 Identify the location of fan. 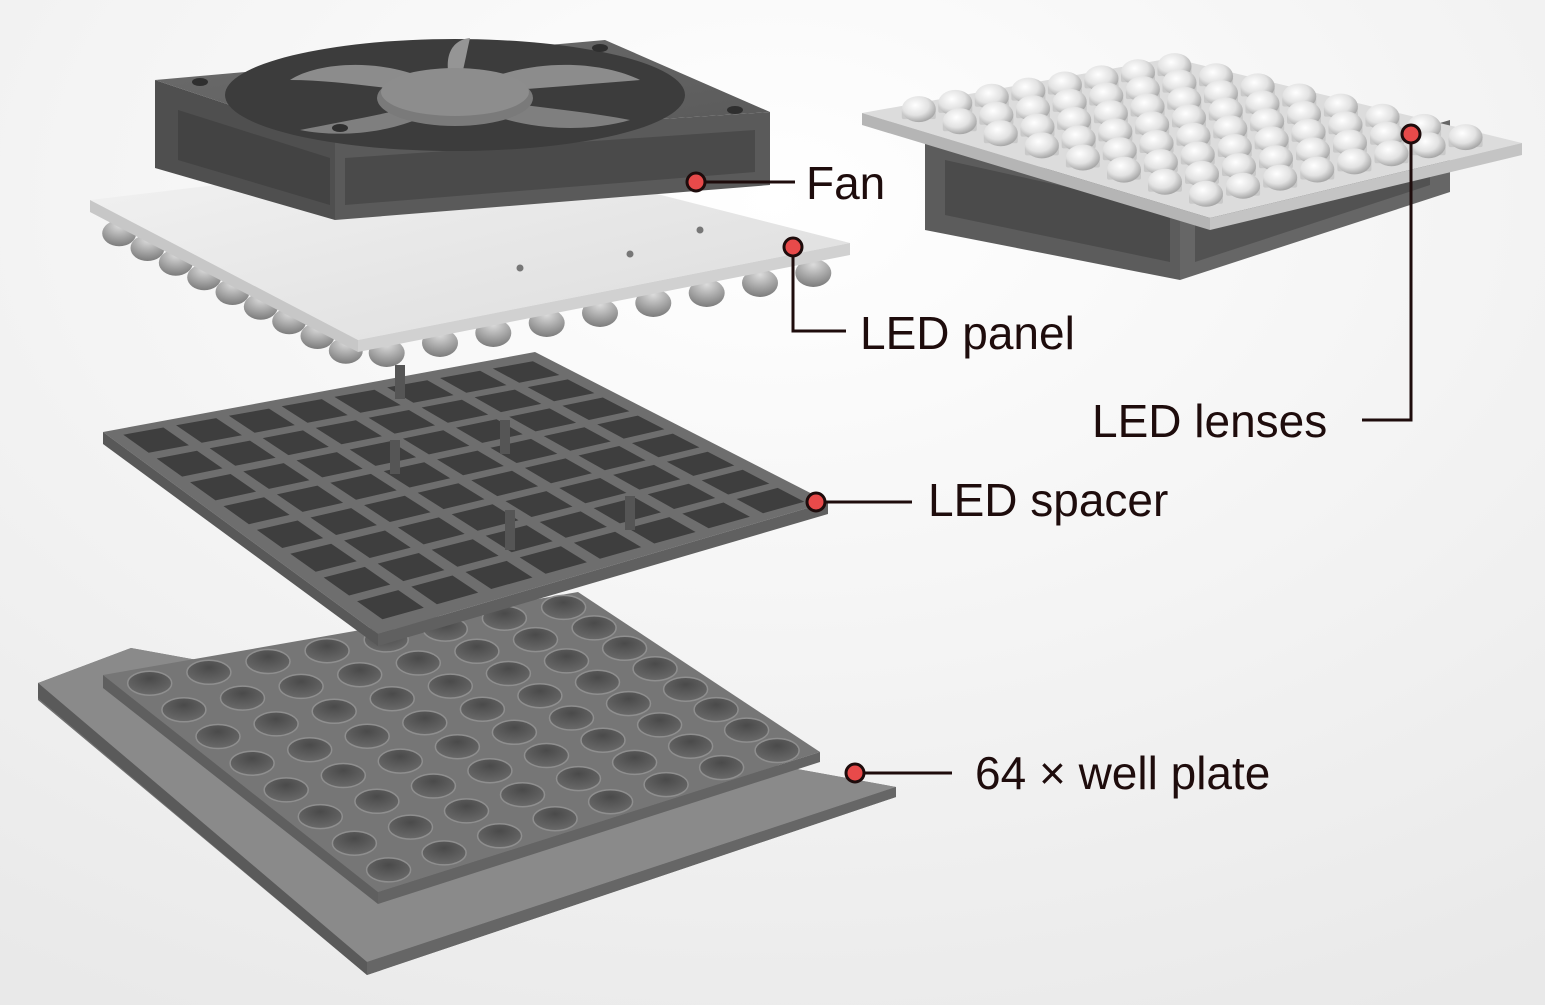
(462, 129).